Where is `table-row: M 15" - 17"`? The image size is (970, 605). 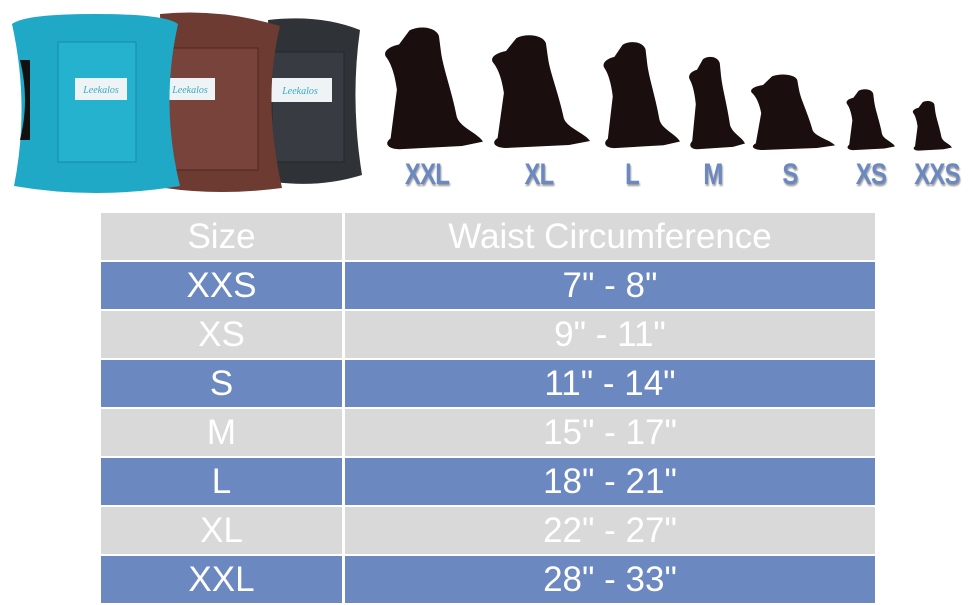
table-row: M 15" - 17" is located at coordinates (488, 433).